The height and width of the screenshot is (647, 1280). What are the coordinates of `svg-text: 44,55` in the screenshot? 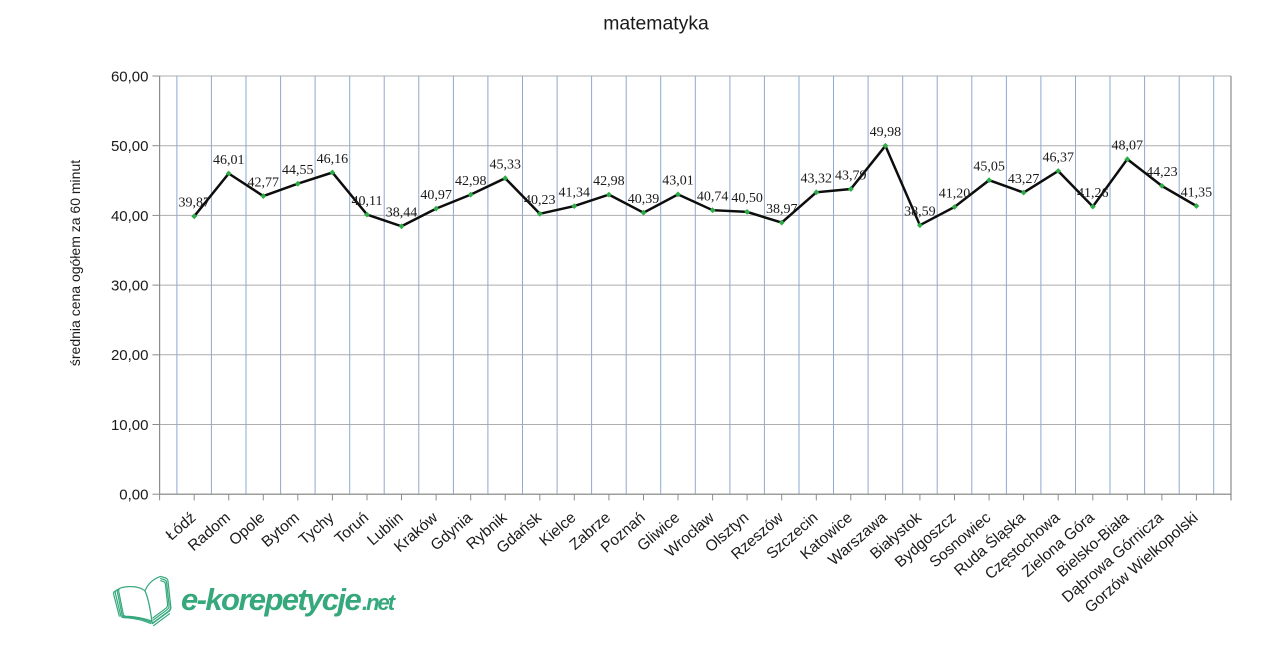 It's located at (298, 170).